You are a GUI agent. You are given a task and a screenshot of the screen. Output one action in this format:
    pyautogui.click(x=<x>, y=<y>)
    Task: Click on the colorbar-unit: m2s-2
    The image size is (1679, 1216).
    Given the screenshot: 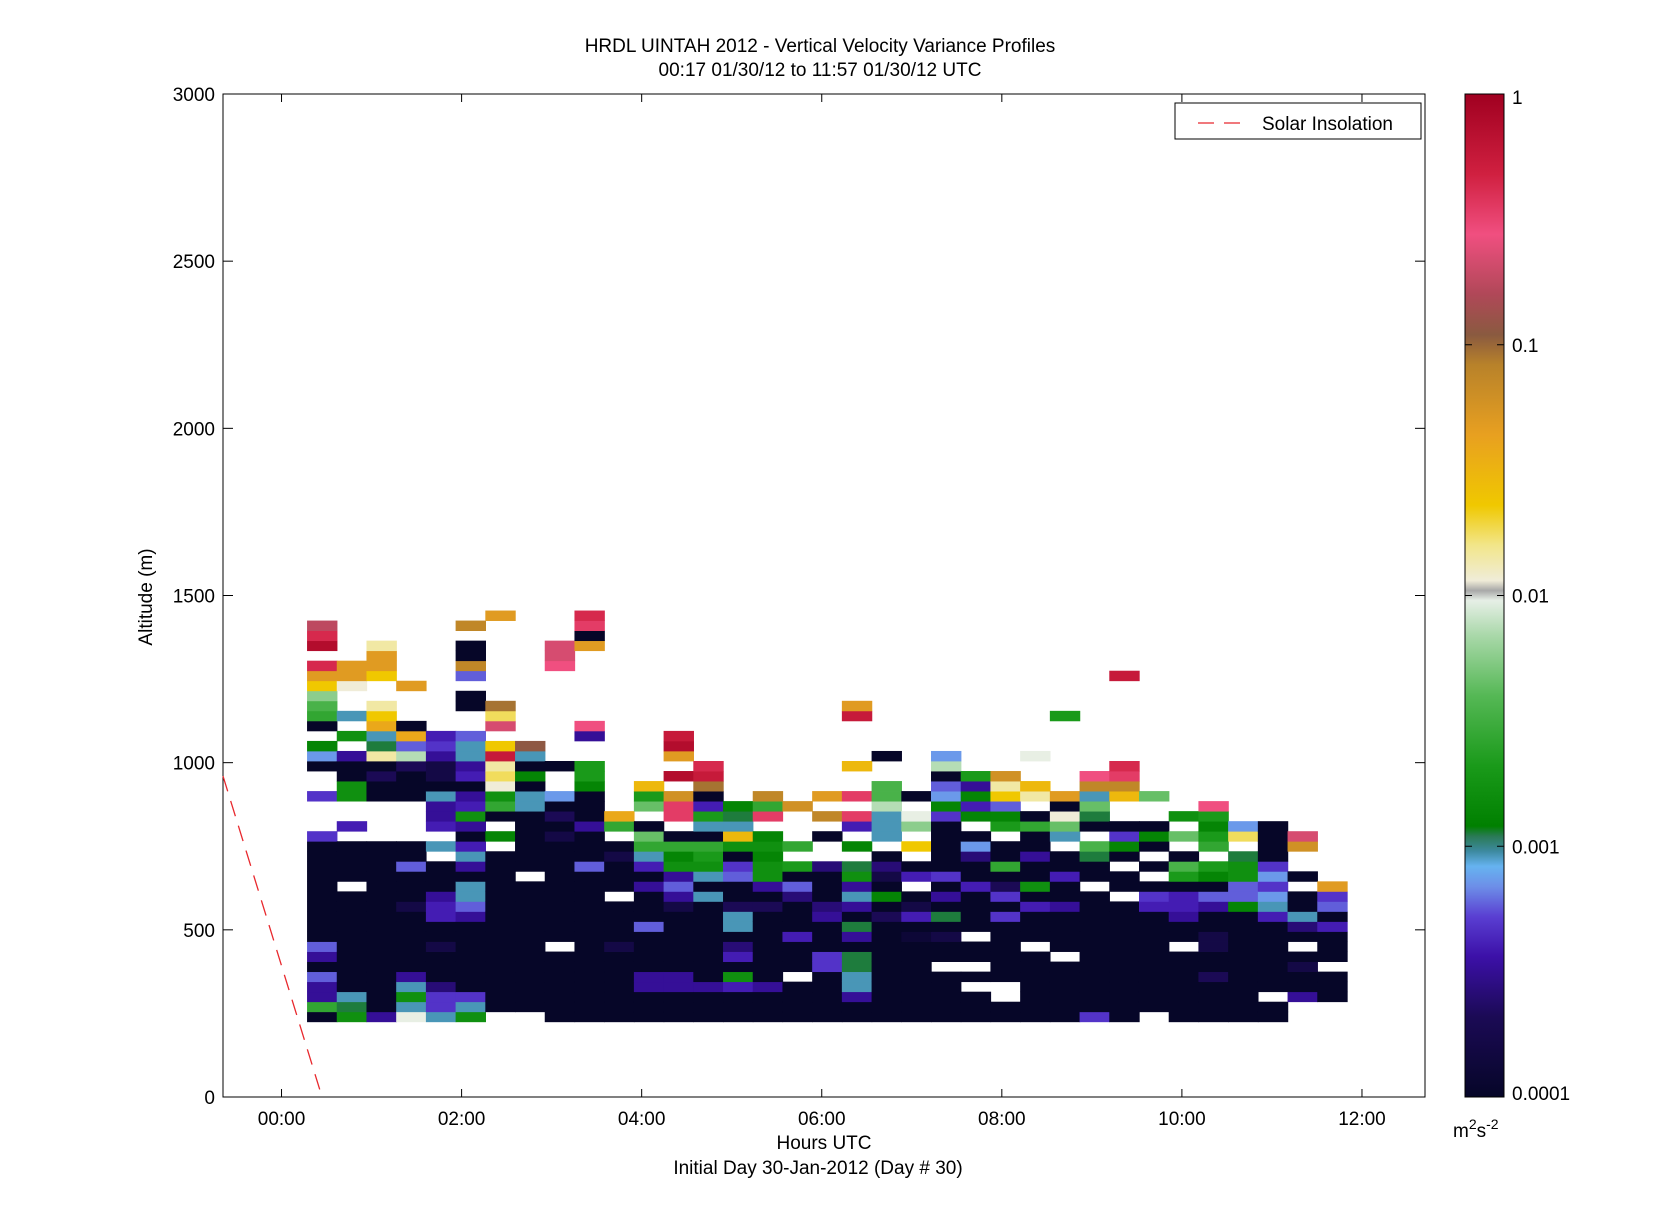 What is the action you would take?
    pyautogui.click(x=1476, y=1129)
    